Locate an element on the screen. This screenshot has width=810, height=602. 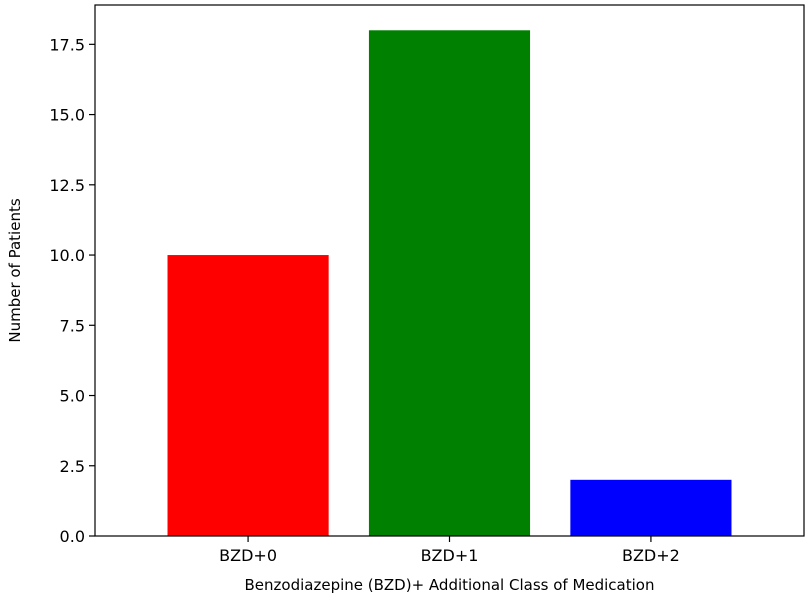
x-tick-label: BZD+0 is located at coordinates (248, 555).